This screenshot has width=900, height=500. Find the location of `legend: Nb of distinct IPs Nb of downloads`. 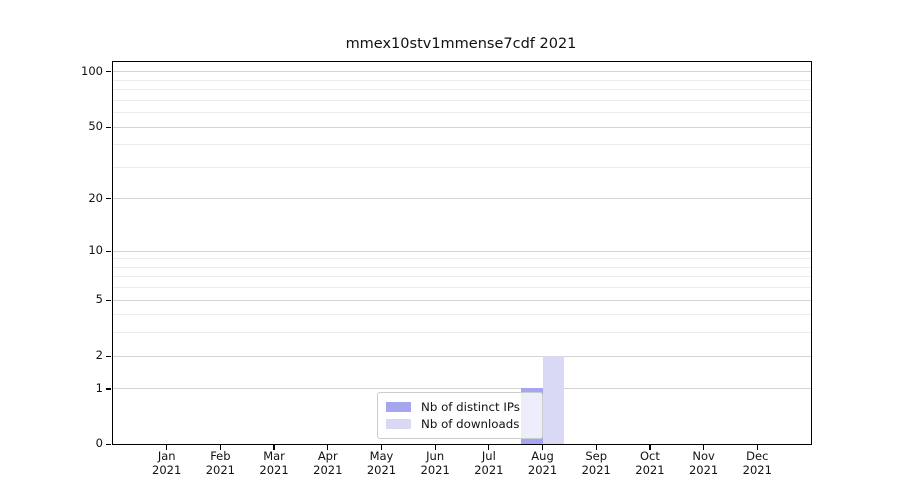

legend: Nb of distinct IPs Nb of downloads is located at coordinates (460, 415).